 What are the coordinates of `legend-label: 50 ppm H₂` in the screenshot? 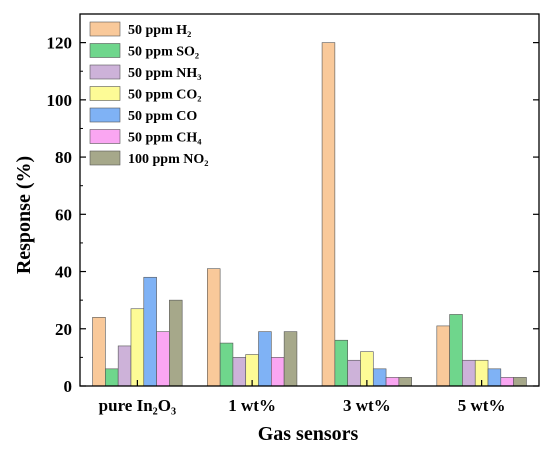 It's located at (159, 30).